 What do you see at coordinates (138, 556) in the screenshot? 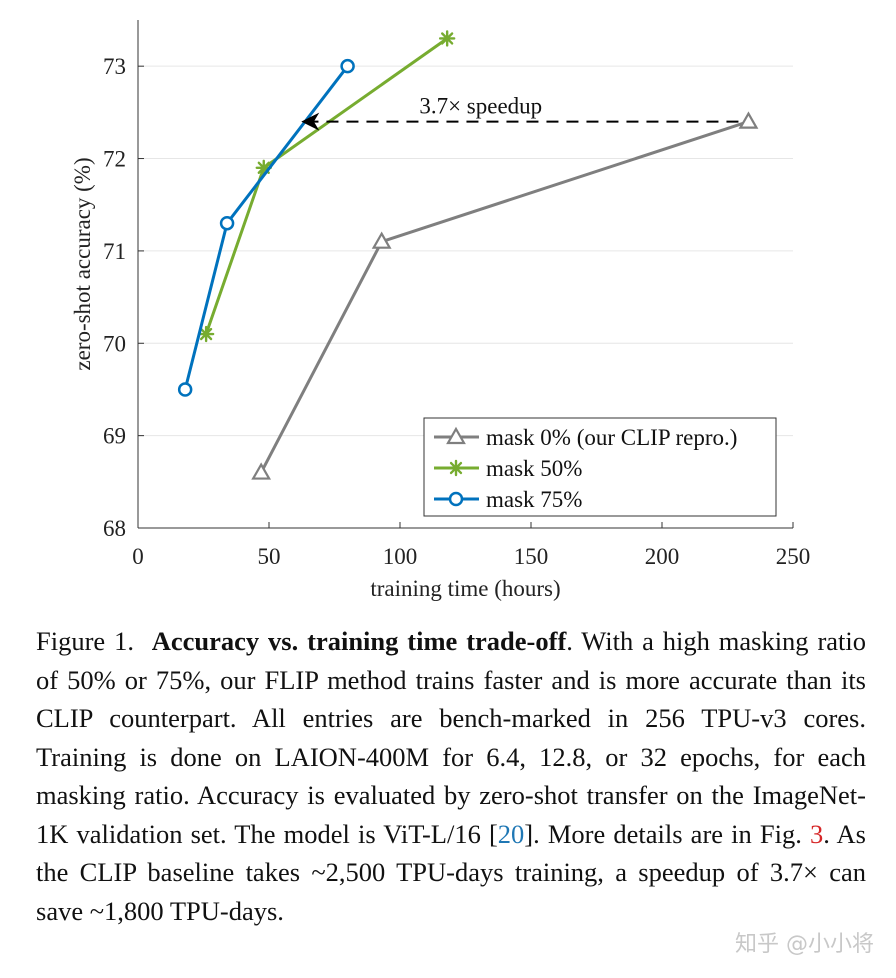
I see `x-tick-label: 0` at bounding box center [138, 556].